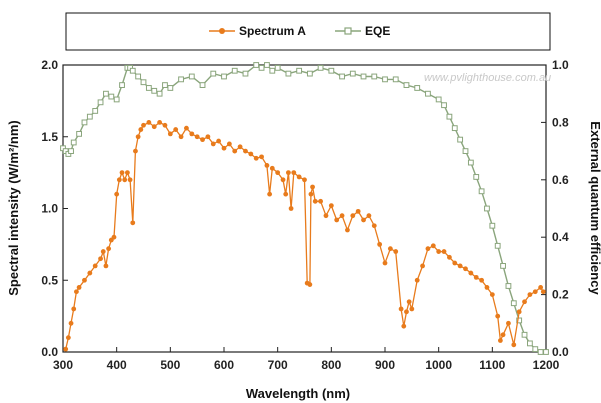  I want to click on x-tick-label: 1000, so click(438, 365).